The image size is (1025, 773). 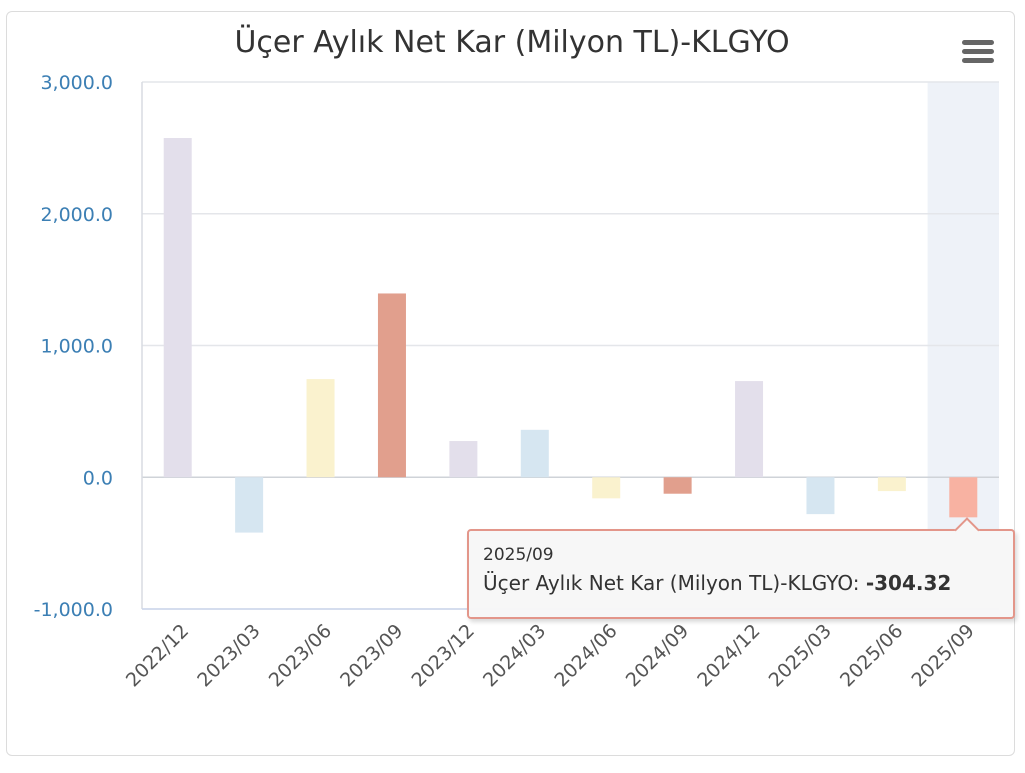 I want to click on y-tick-label: 3,000.0, so click(x=76, y=83).